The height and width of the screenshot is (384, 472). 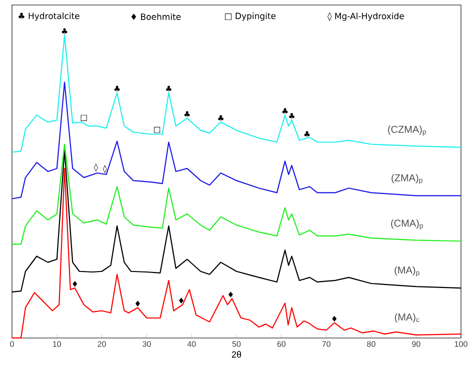 What do you see at coordinates (191, 344) in the screenshot?
I see `x-tick-label: 40` at bounding box center [191, 344].